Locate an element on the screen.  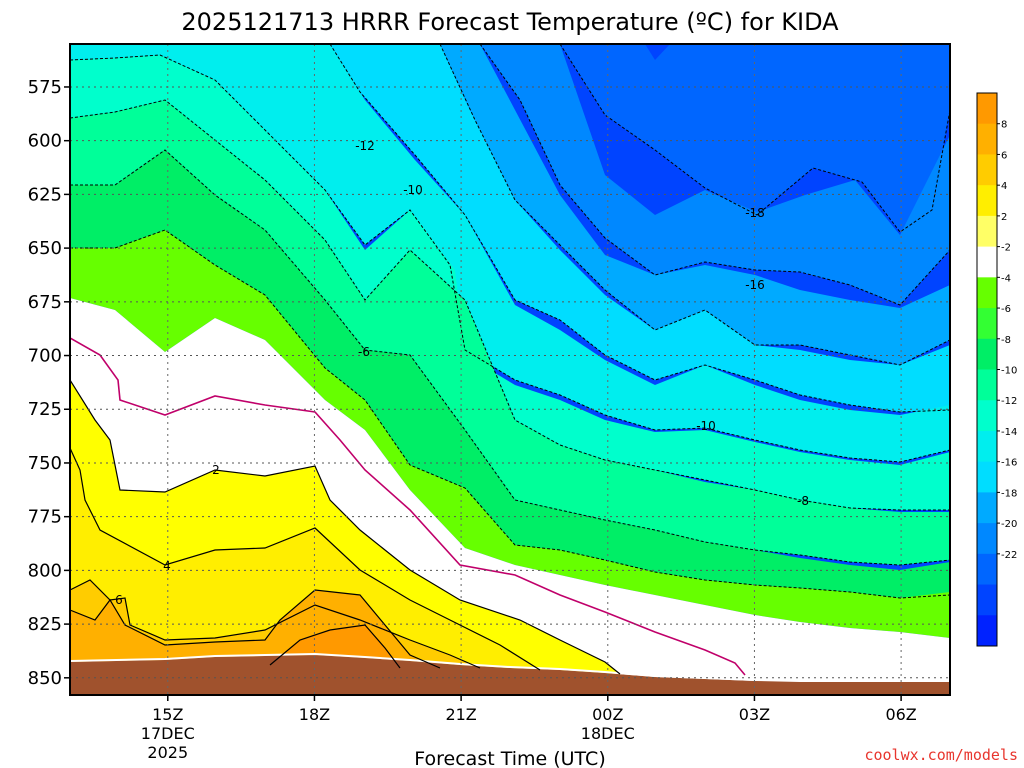
y-tick-label: 850 is located at coordinates (45, 678).